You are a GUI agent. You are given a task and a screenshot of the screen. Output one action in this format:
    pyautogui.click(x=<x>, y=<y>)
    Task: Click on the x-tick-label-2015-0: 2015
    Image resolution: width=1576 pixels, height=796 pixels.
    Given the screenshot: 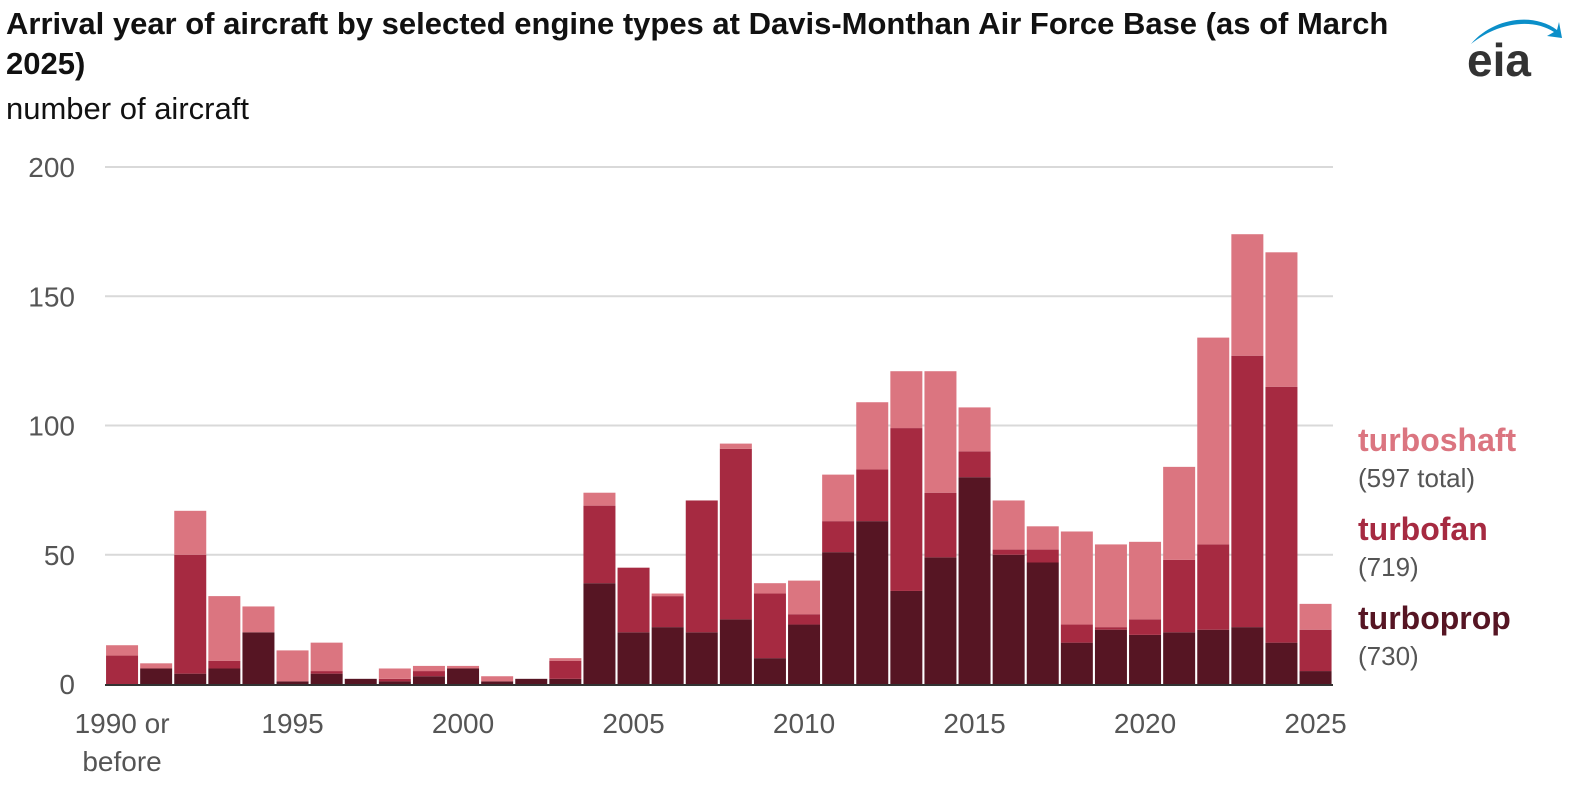 What is the action you would take?
    pyautogui.click(x=974, y=723)
    